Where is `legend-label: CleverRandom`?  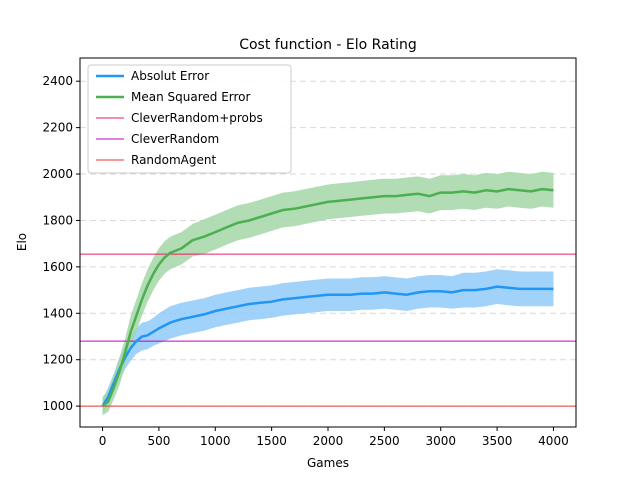
legend-label: CleverRandom is located at coordinates (175, 139).